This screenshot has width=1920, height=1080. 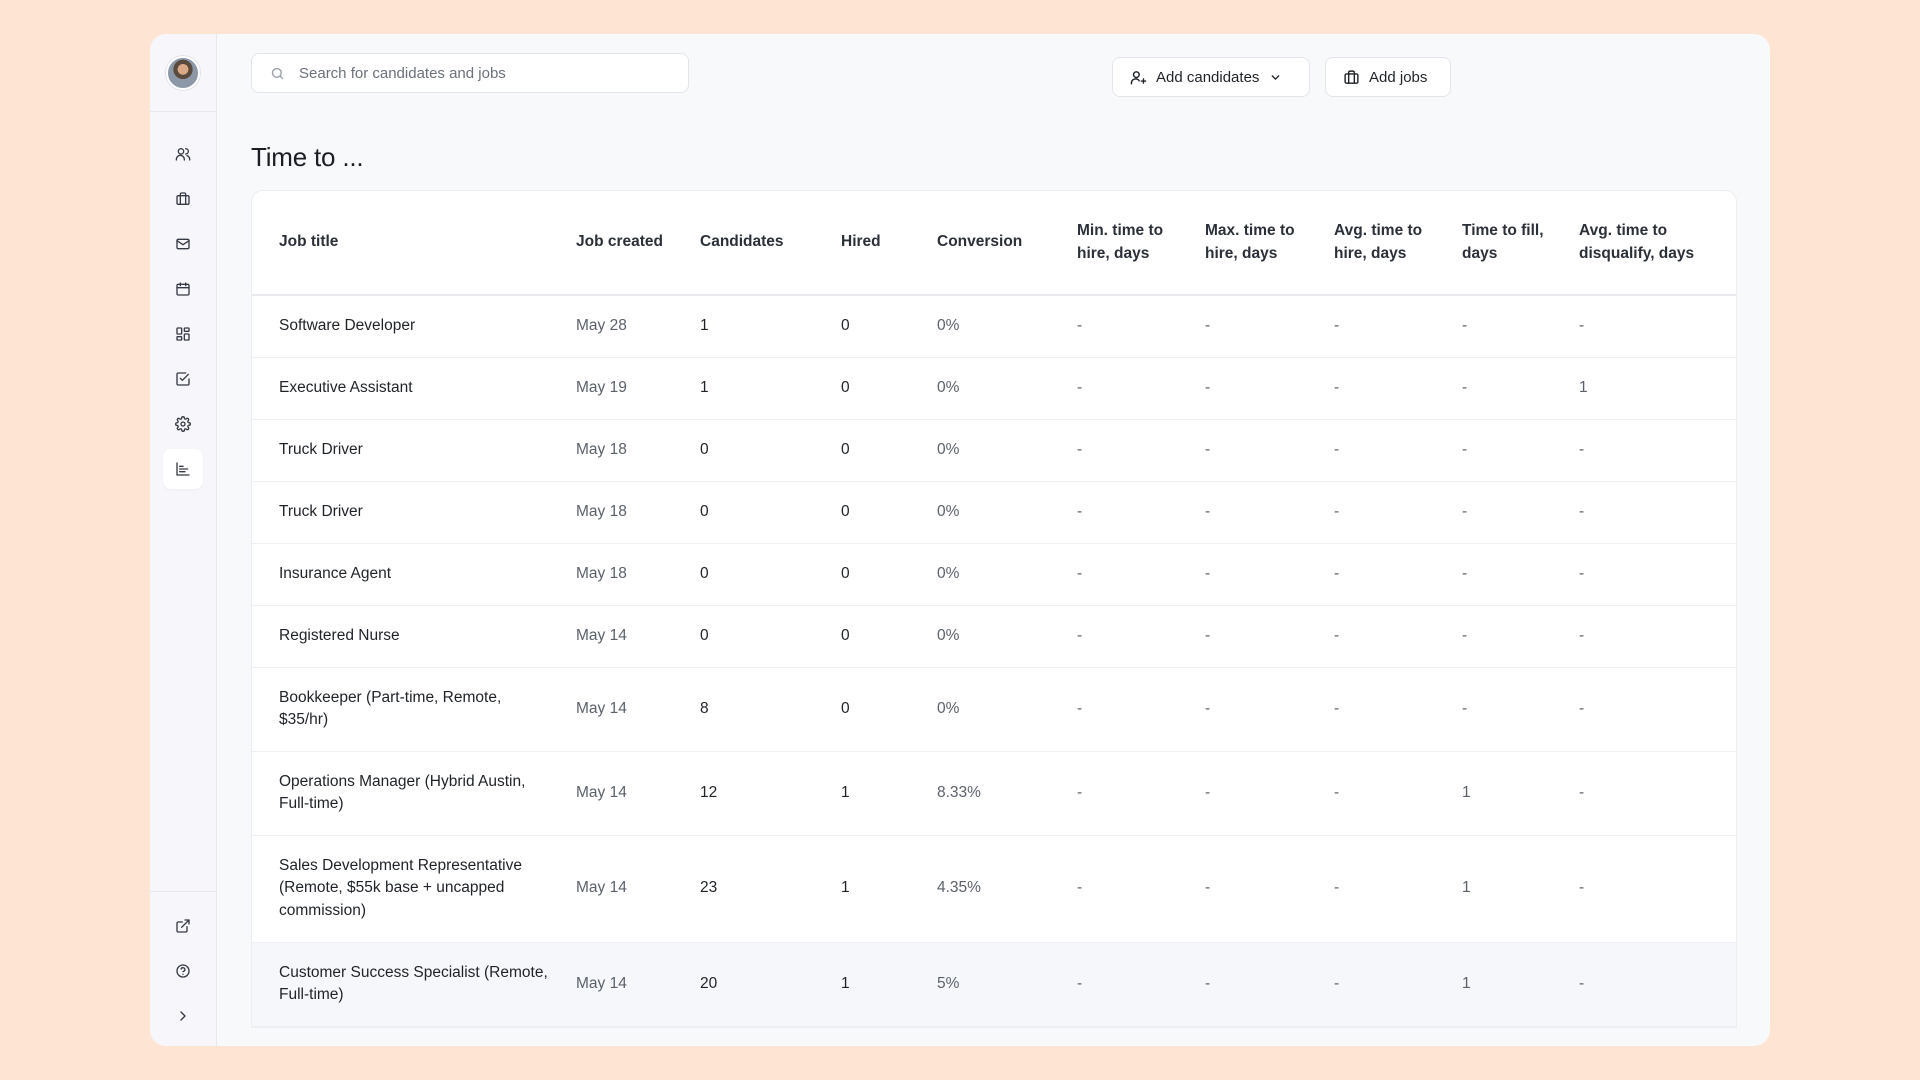 What do you see at coordinates (758, 243) in the screenshot?
I see `column-header-candidates: Candidates` at bounding box center [758, 243].